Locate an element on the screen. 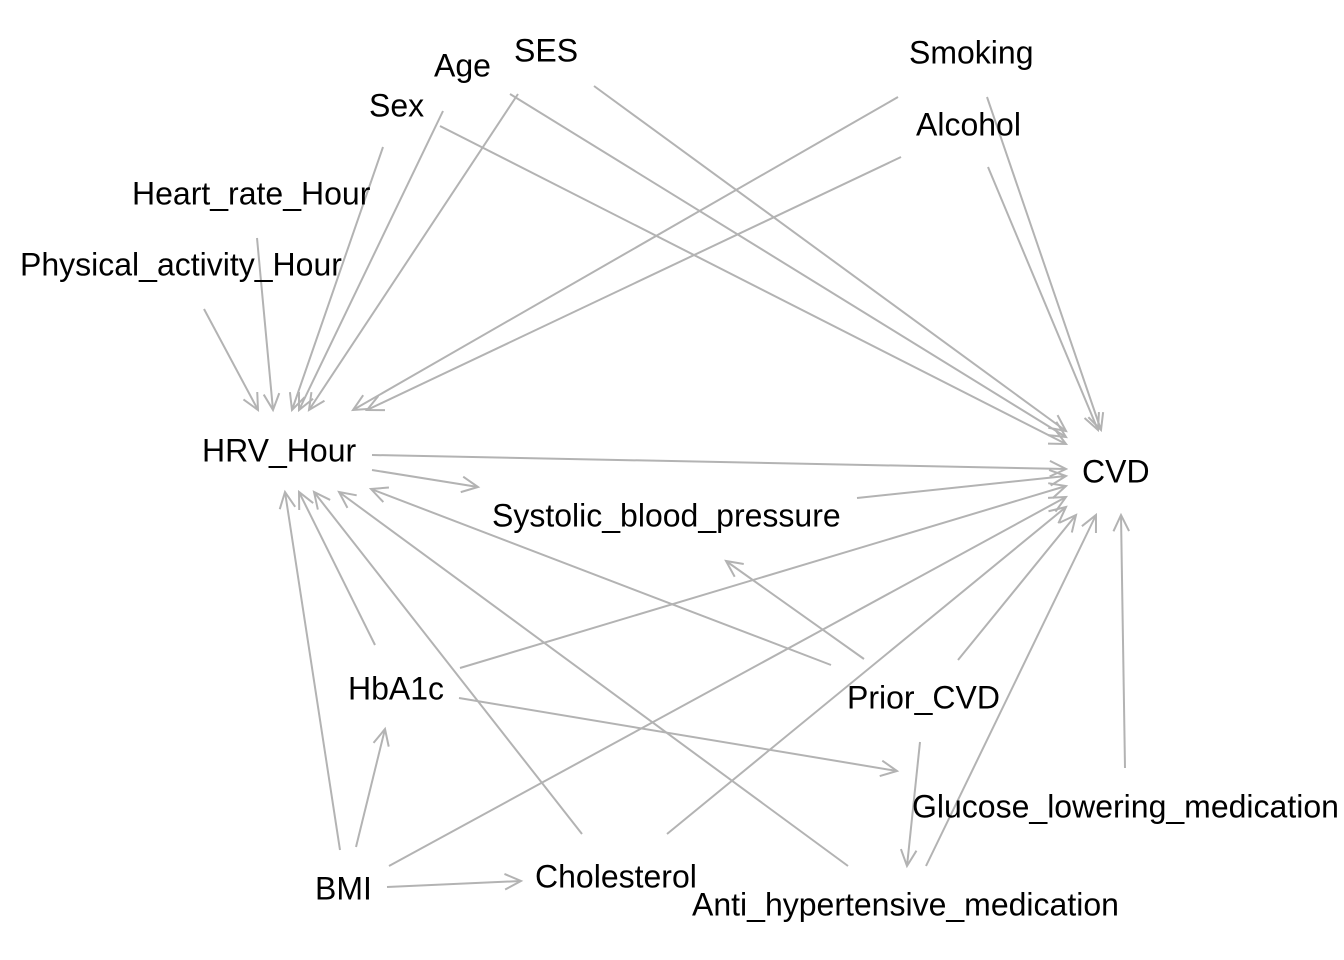 The height and width of the screenshot is (960, 1344). node-systolic-blood-pressure: Systolic_blood_pressure is located at coordinates (666, 515).